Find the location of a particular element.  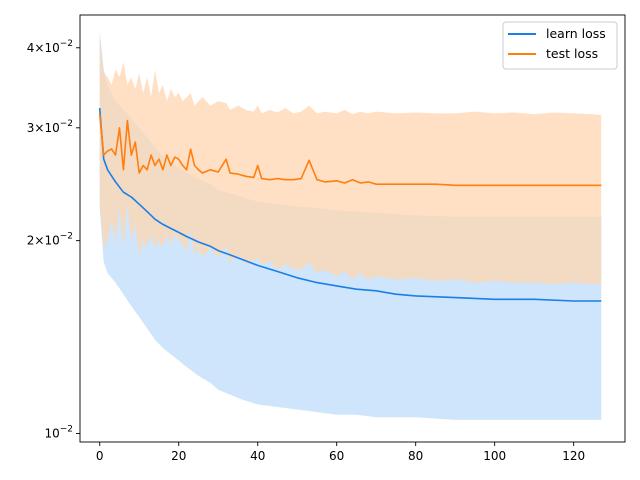

y-axis: 10−2 2×10⁻² 3×10⁻² 4×10⁻² is located at coordinates (53, 240).